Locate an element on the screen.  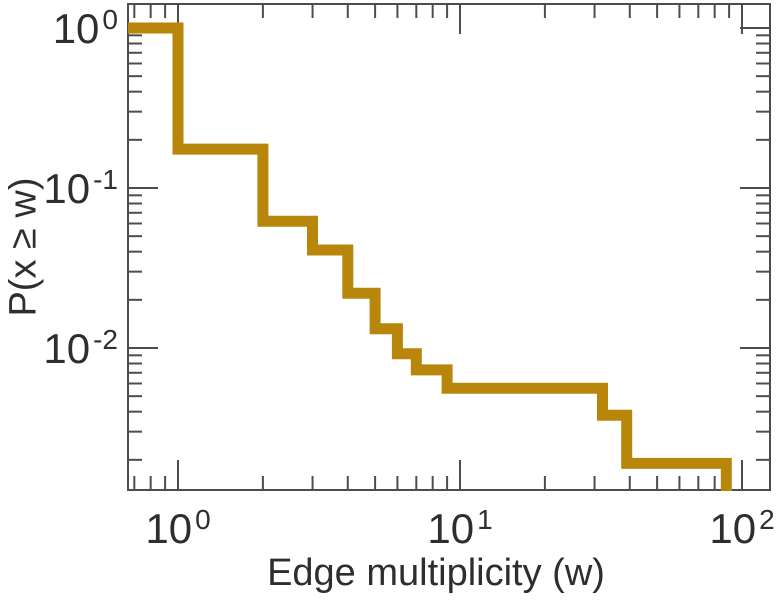
y-tick-label-0: 10 0 is located at coordinates (85, 28).